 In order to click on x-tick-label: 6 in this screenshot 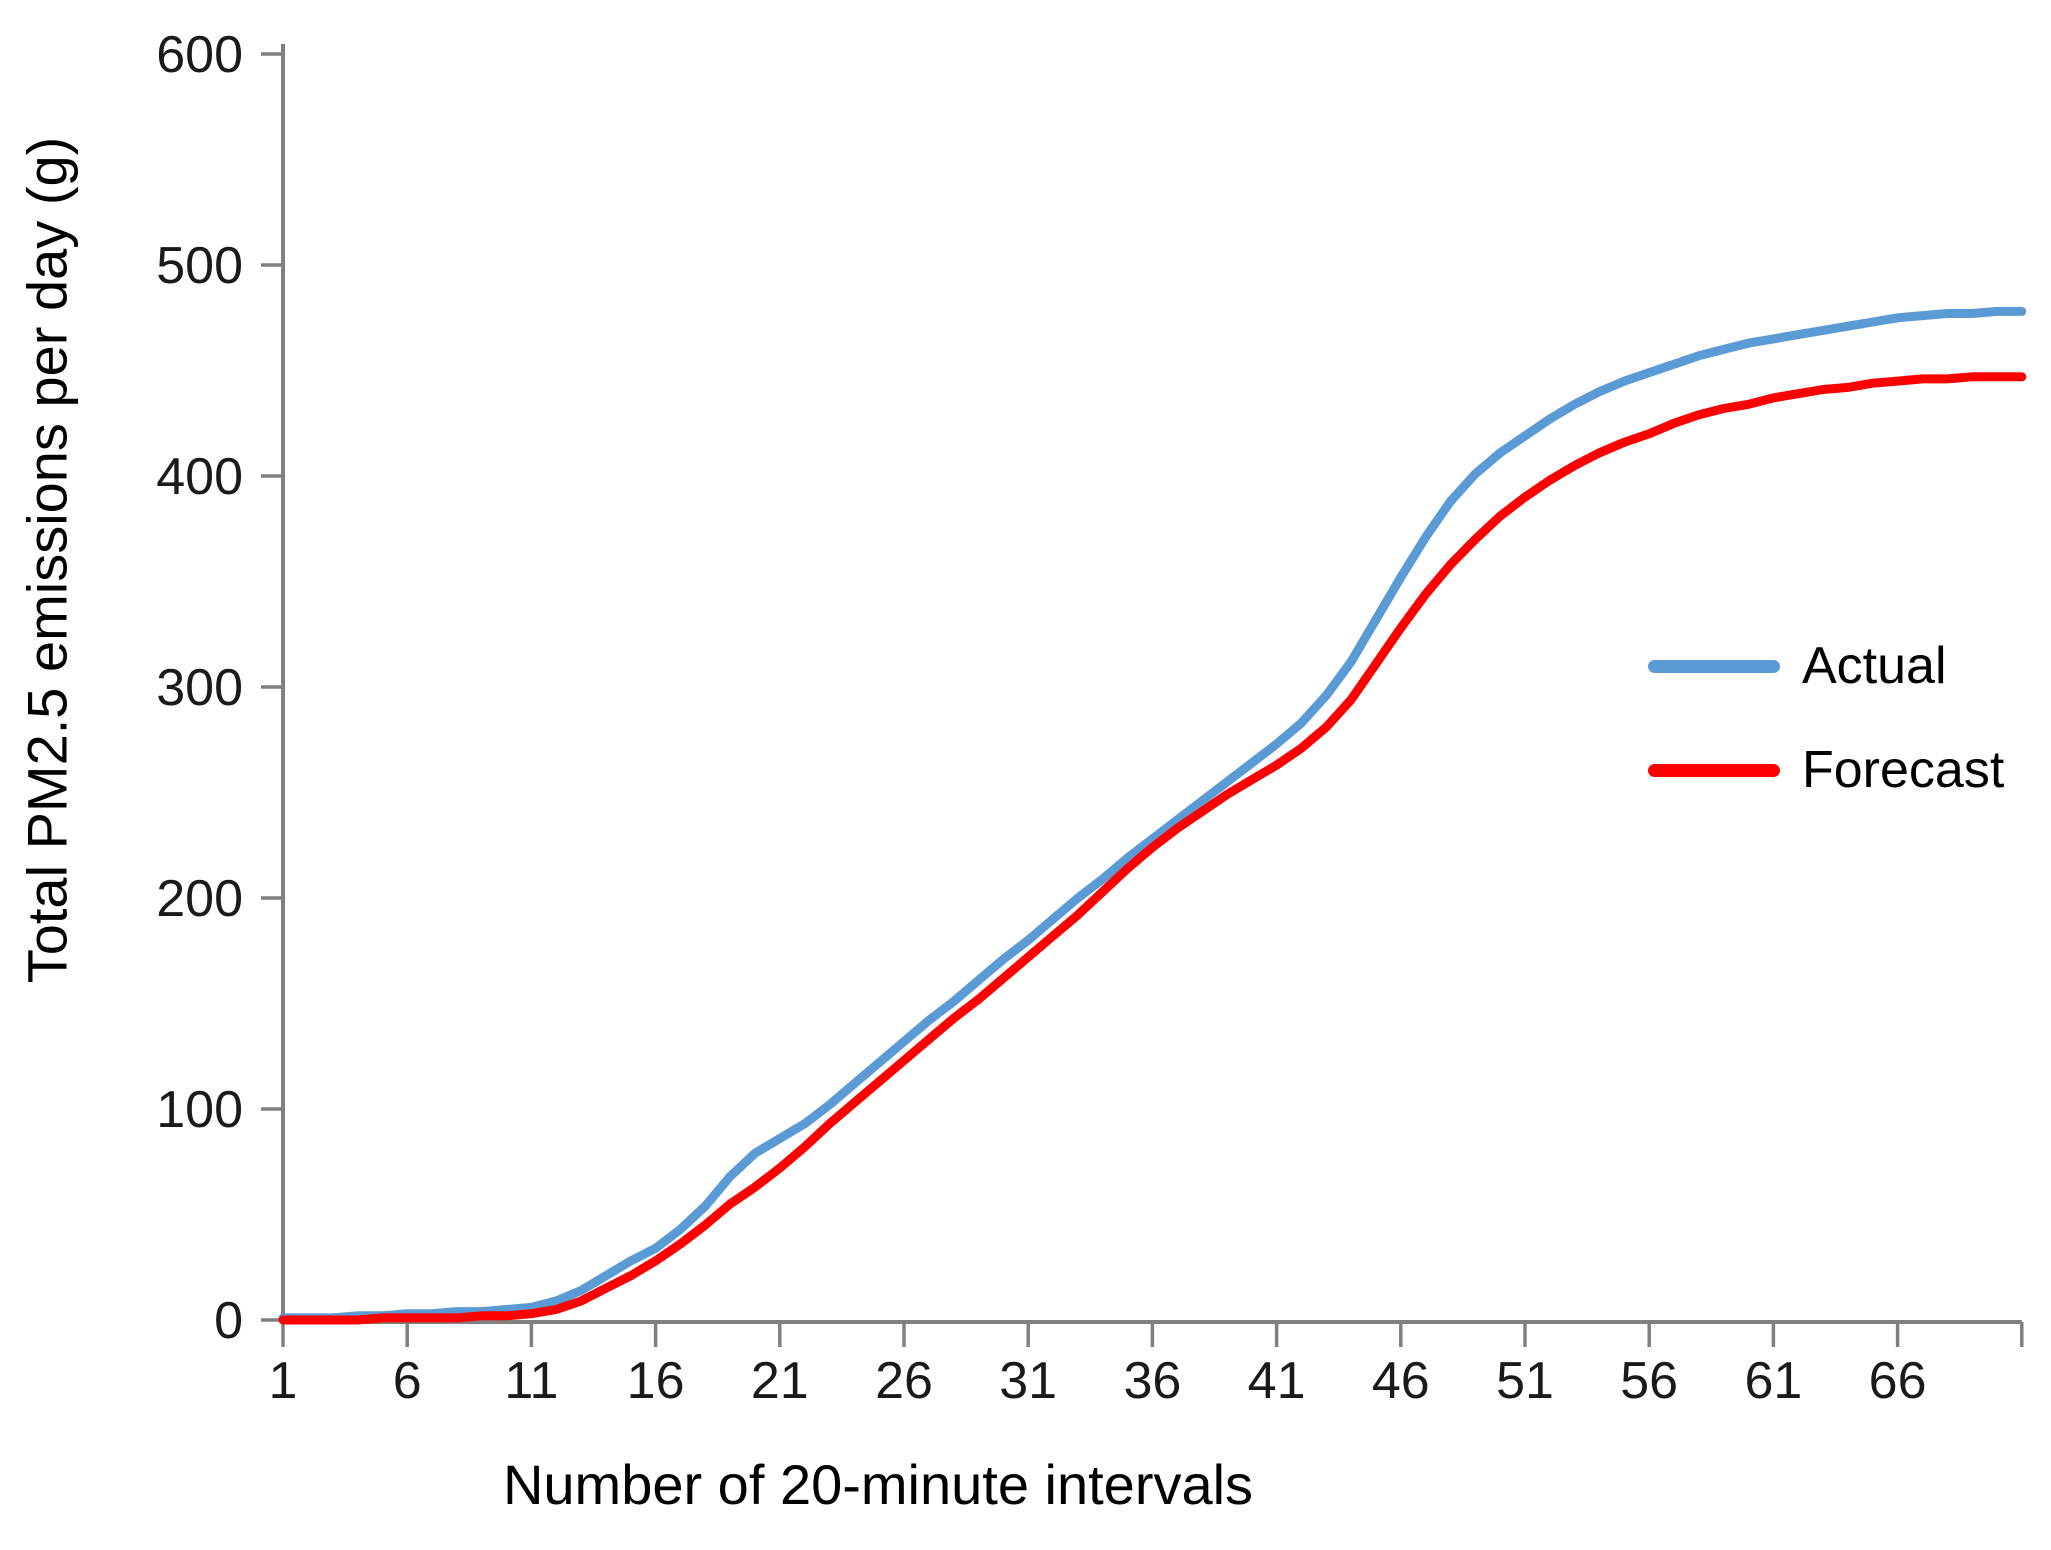, I will do `click(407, 1381)`.